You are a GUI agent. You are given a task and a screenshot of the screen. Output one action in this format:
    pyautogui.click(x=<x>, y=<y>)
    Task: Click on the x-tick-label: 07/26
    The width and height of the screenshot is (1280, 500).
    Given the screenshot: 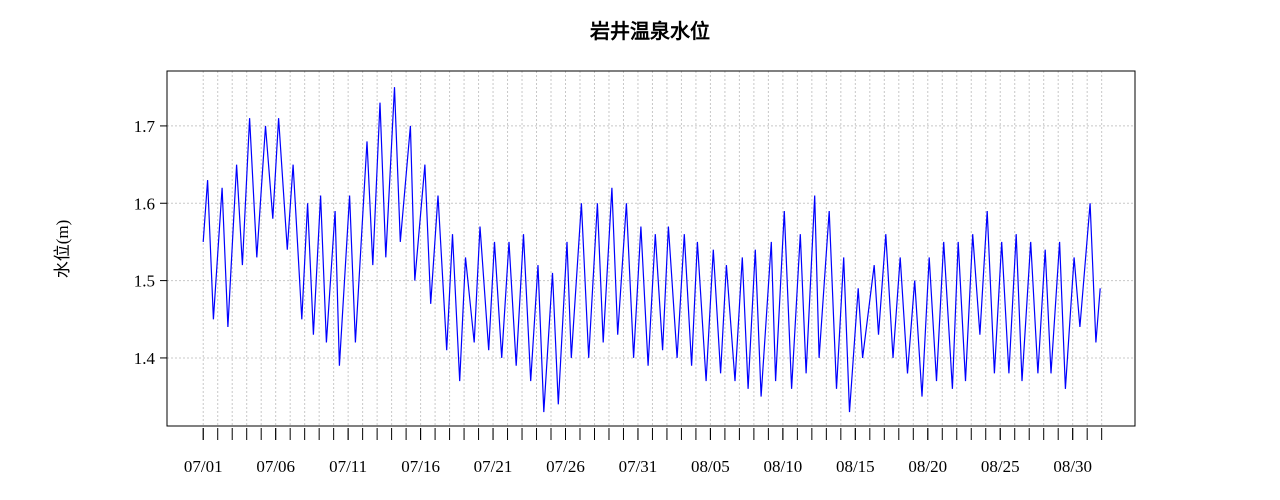 What is the action you would take?
    pyautogui.click(x=565, y=466)
    